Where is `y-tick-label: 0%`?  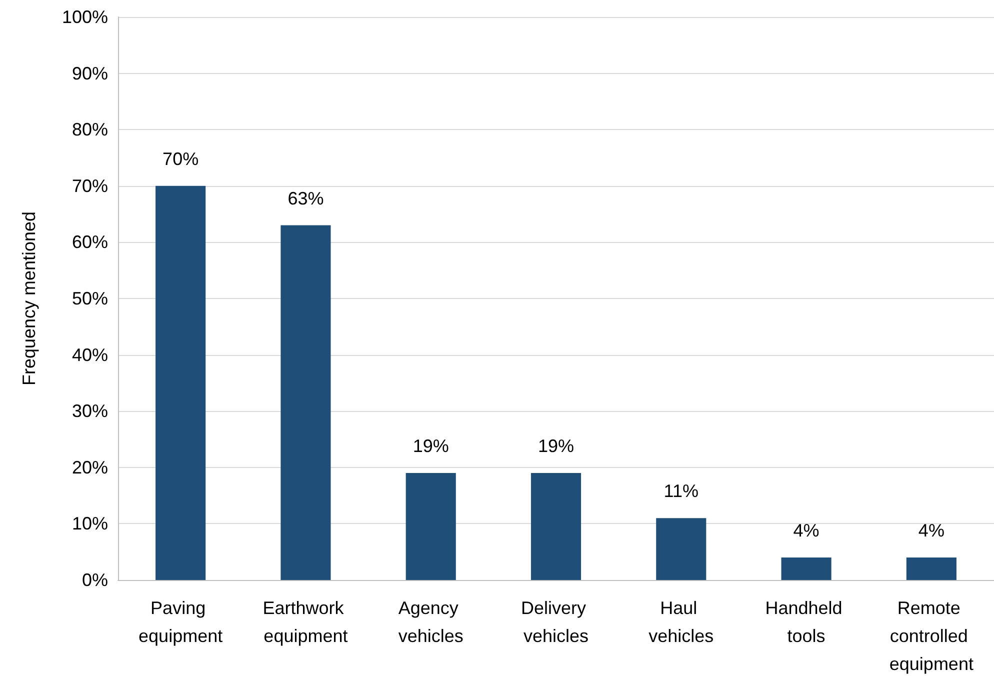
y-tick-label: 0% is located at coordinates (95, 580).